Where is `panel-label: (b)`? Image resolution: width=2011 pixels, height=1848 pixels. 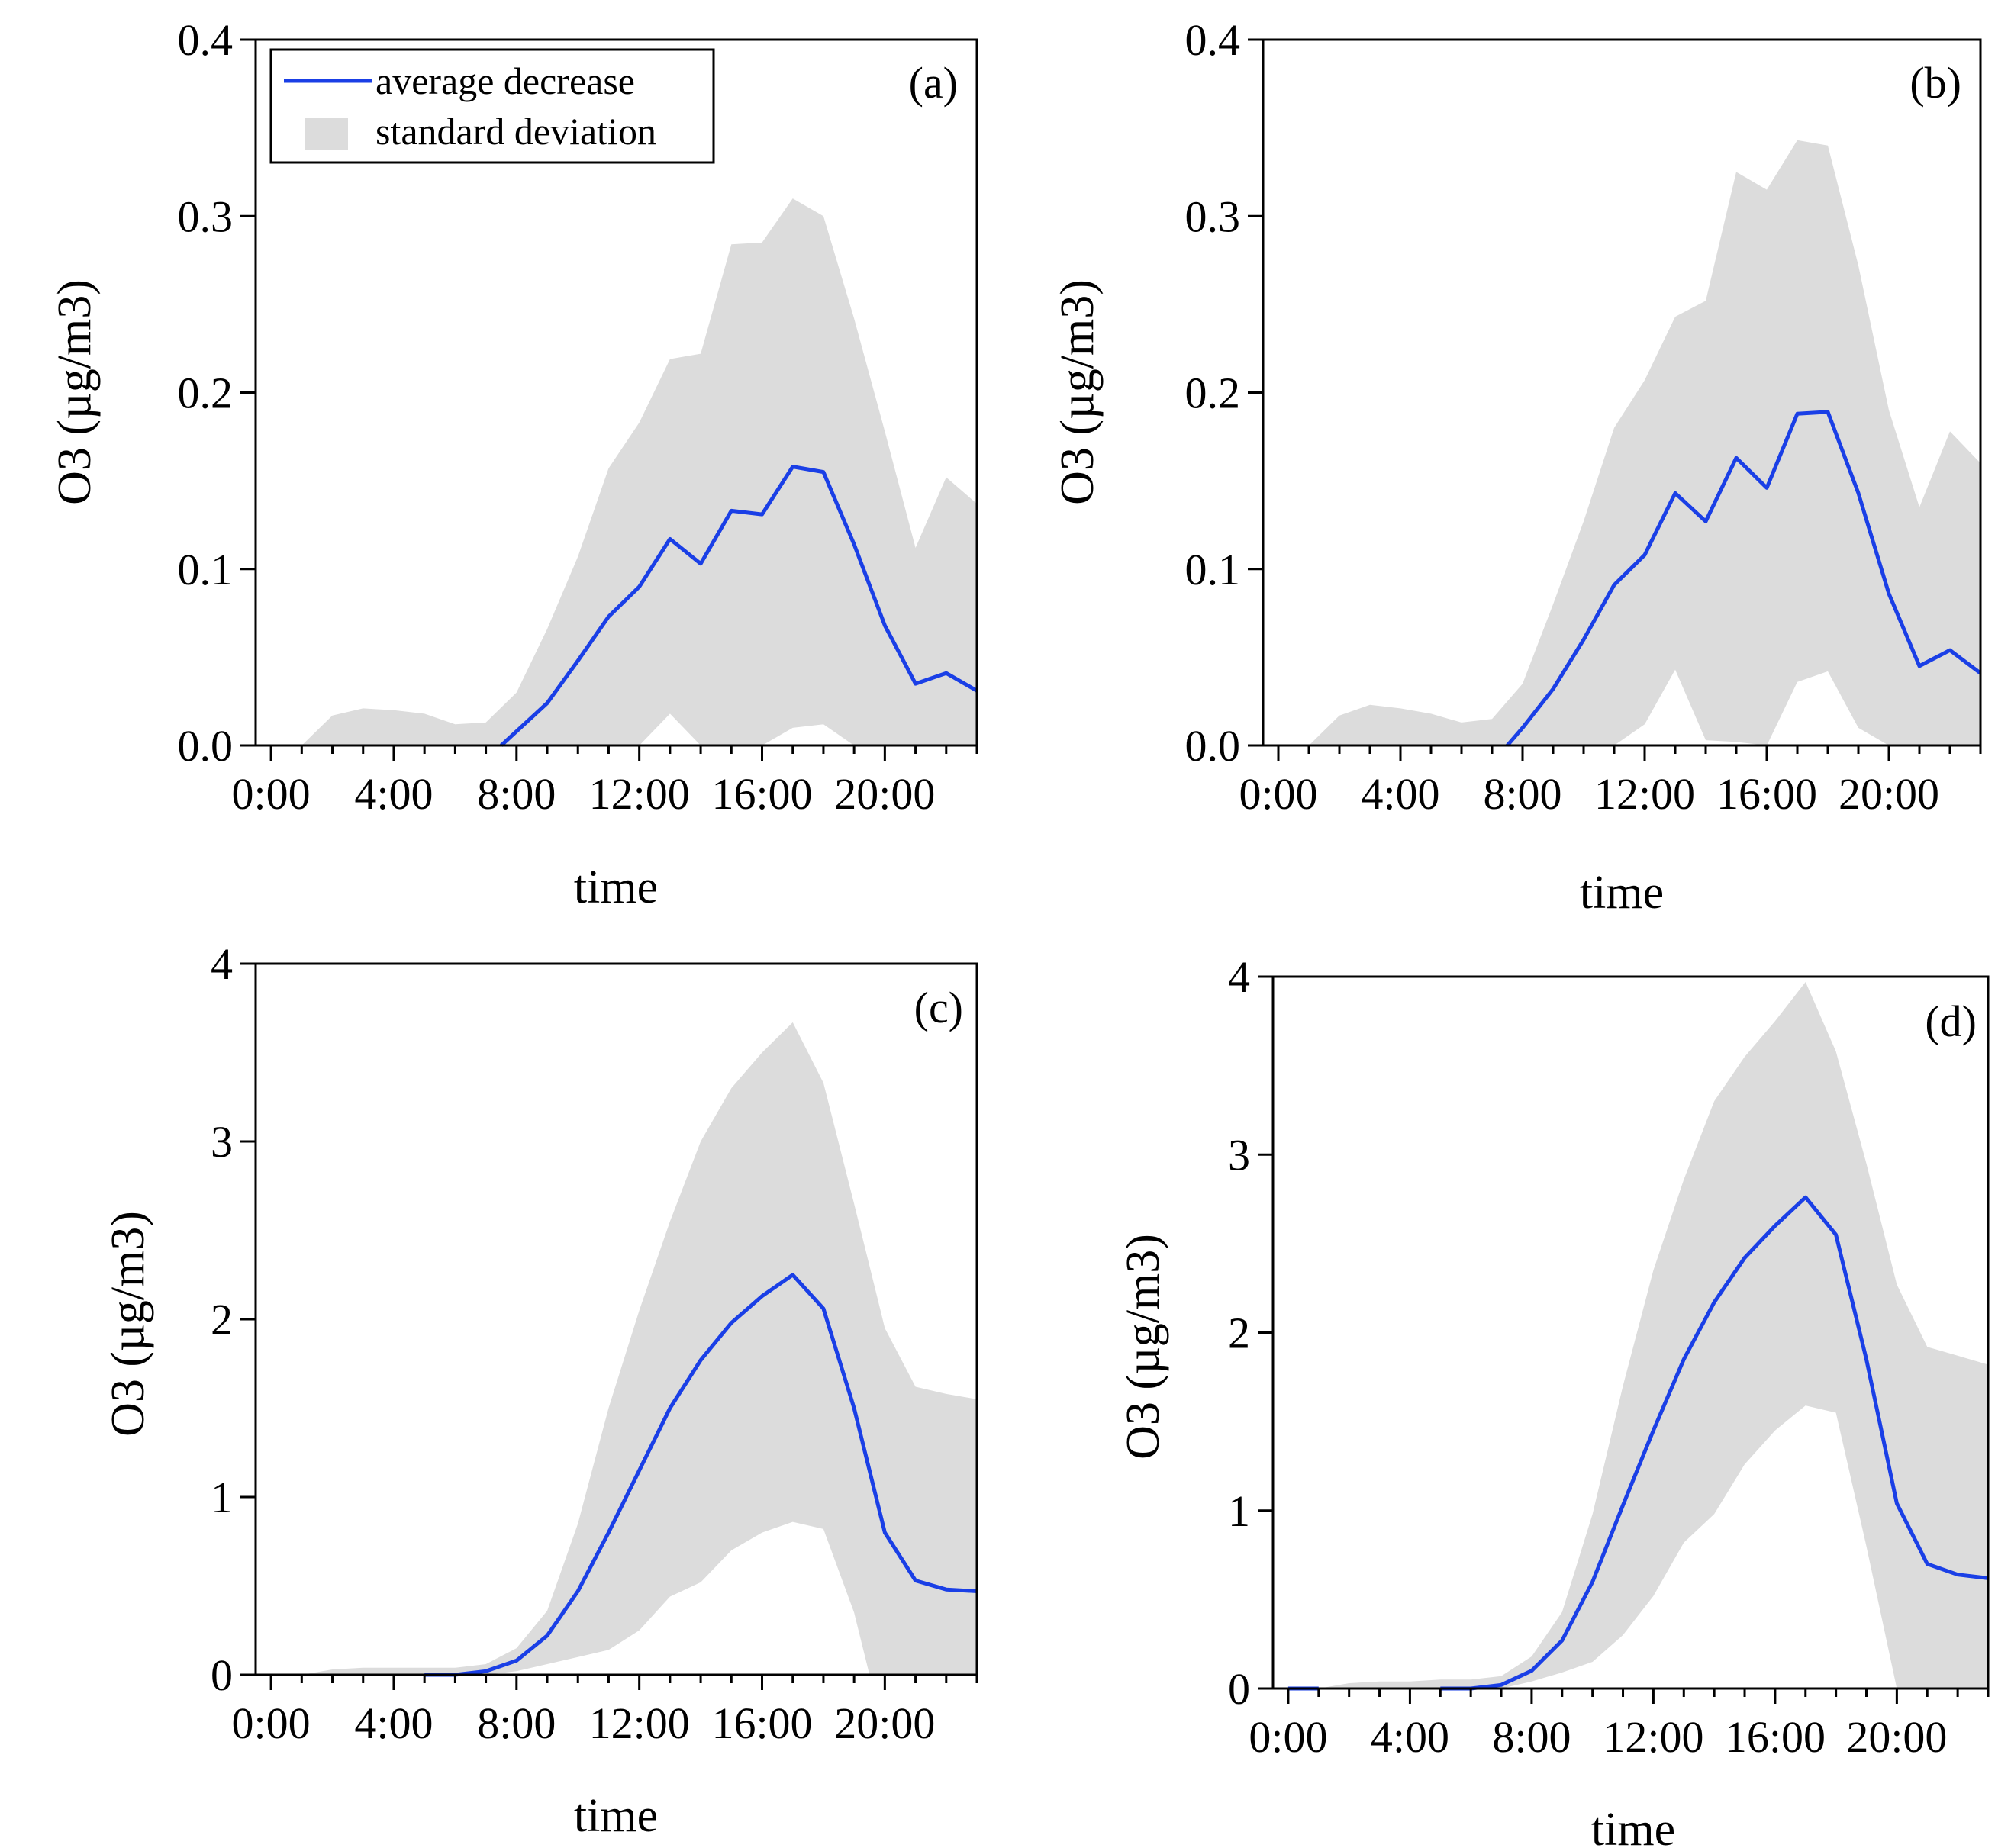
panel-label: (b) is located at coordinates (1935, 83).